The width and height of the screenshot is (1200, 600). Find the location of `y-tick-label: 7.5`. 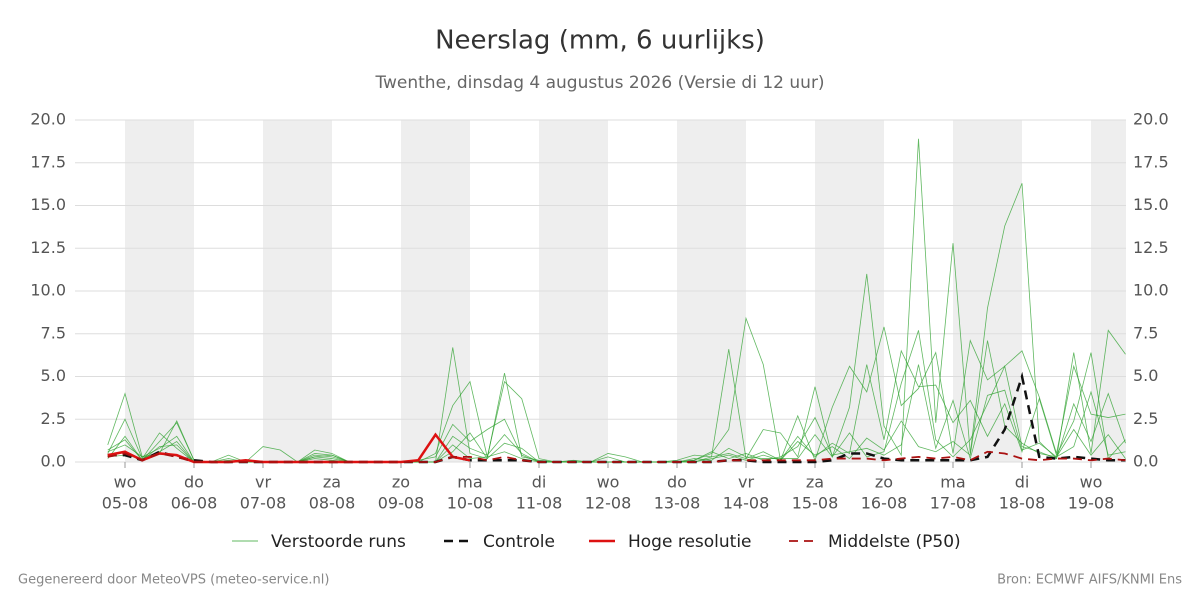

y-tick-label: 7.5 is located at coordinates (53, 332).